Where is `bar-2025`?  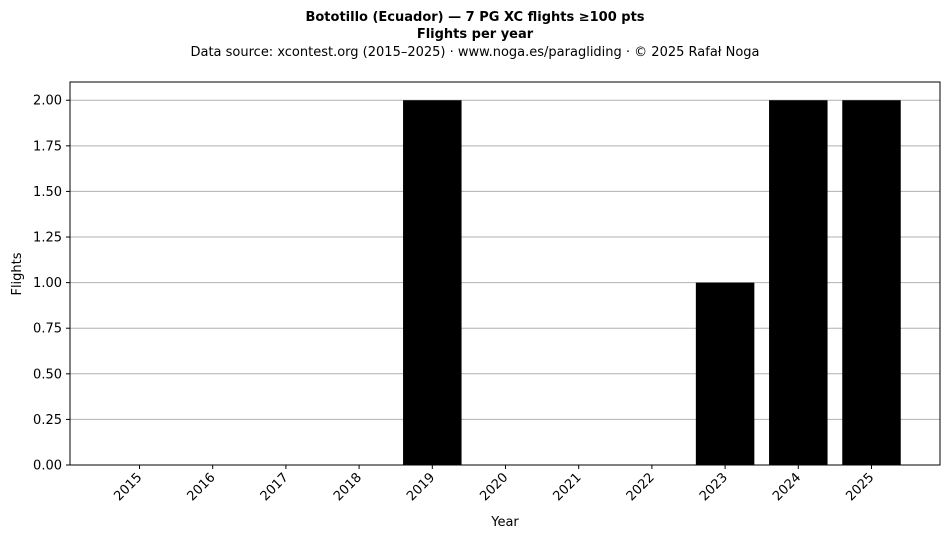 bar-2025 is located at coordinates (871, 282).